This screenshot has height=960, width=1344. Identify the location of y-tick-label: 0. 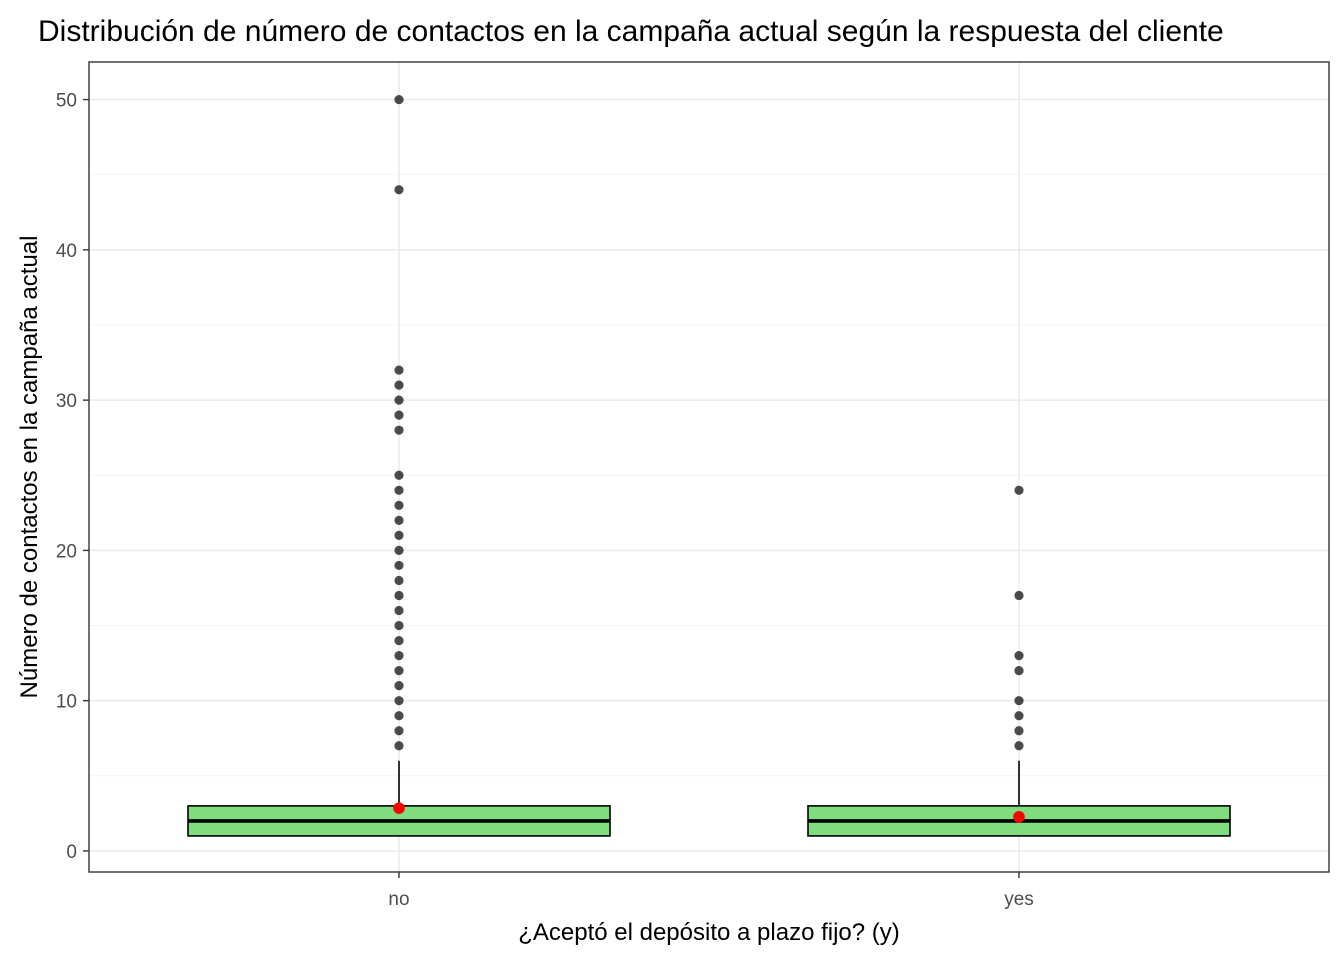
(71, 852).